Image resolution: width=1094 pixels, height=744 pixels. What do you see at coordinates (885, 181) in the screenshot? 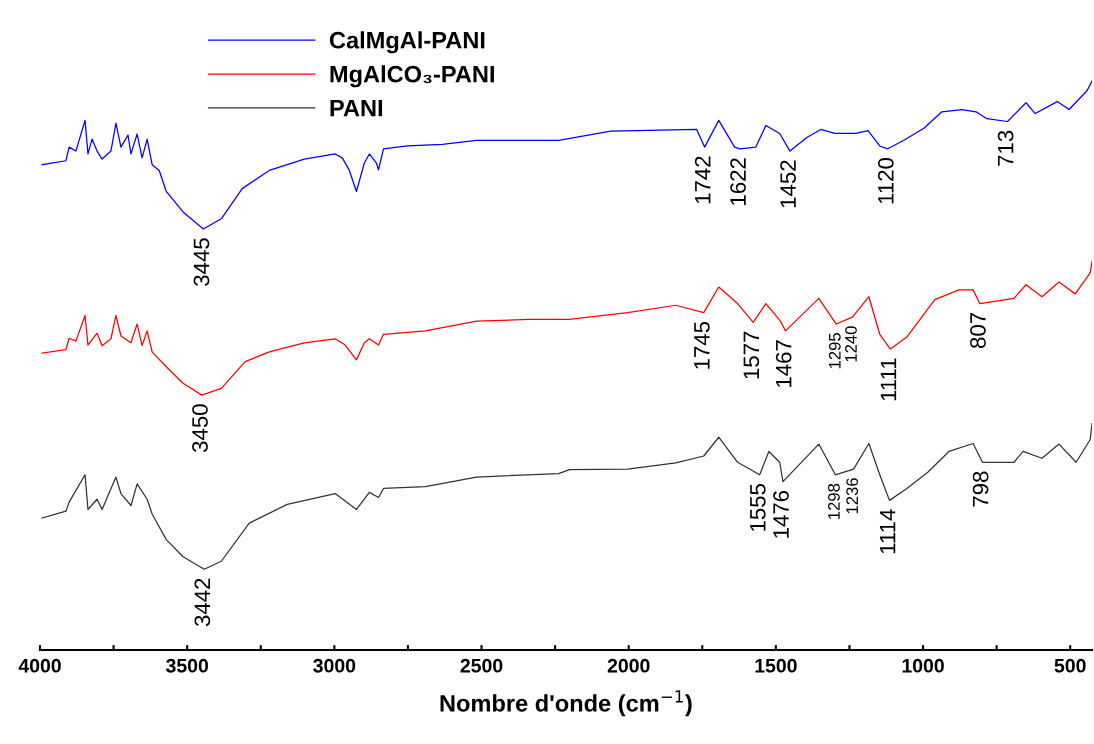
I see `annotation: 1120` at bounding box center [885, 181].